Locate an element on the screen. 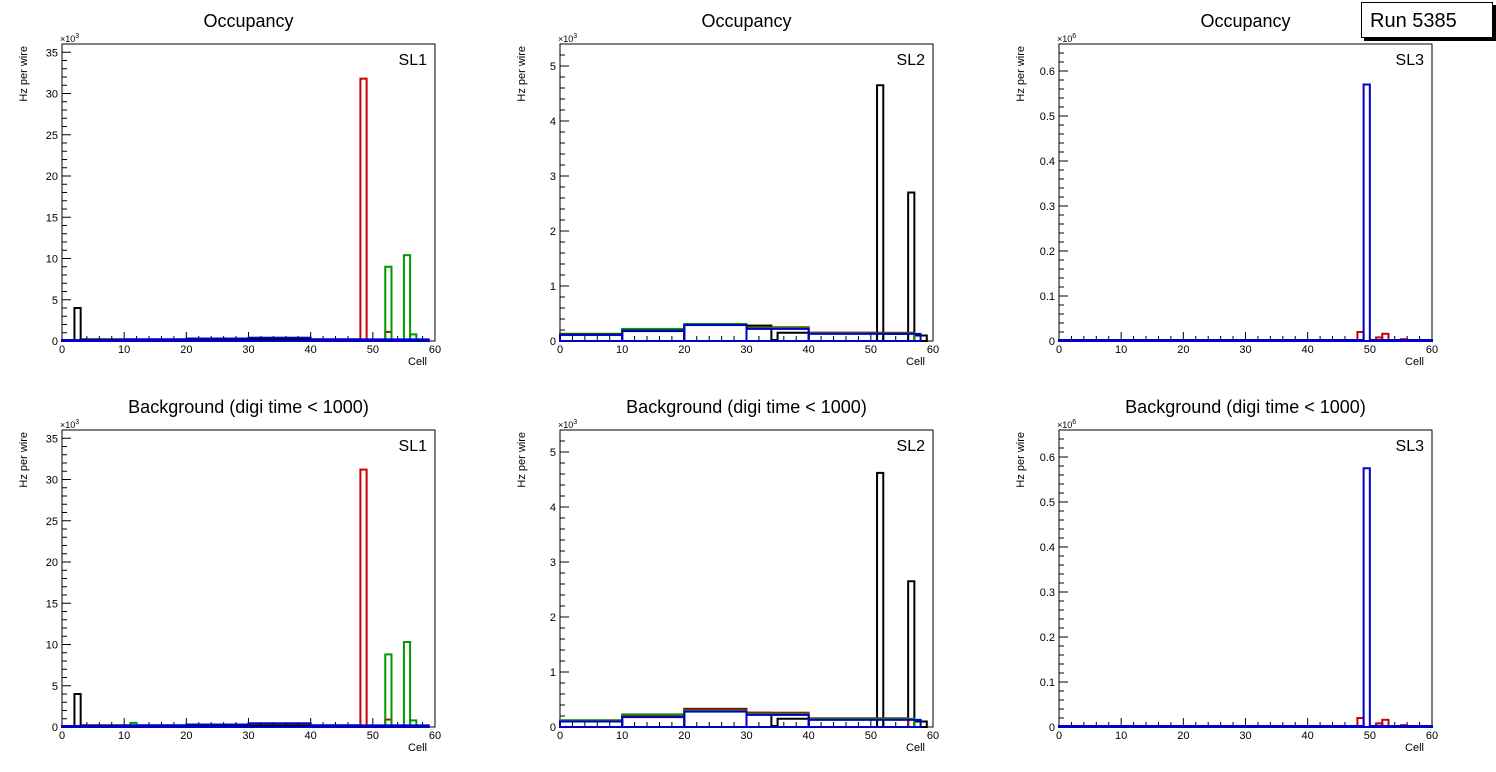 Image resolution: width=1496 pixels, height=772 pixels. y-tick-label: 35 is located at coordinates (52, 439).